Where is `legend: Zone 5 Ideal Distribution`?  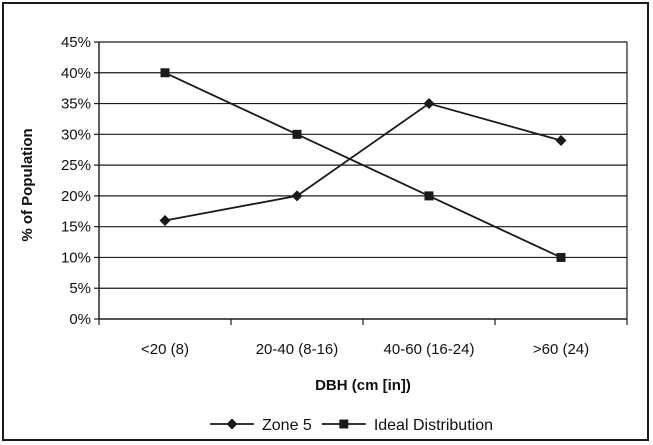 legend: Zone 5 Ideal Distribution is located at coordinates (351, 425).